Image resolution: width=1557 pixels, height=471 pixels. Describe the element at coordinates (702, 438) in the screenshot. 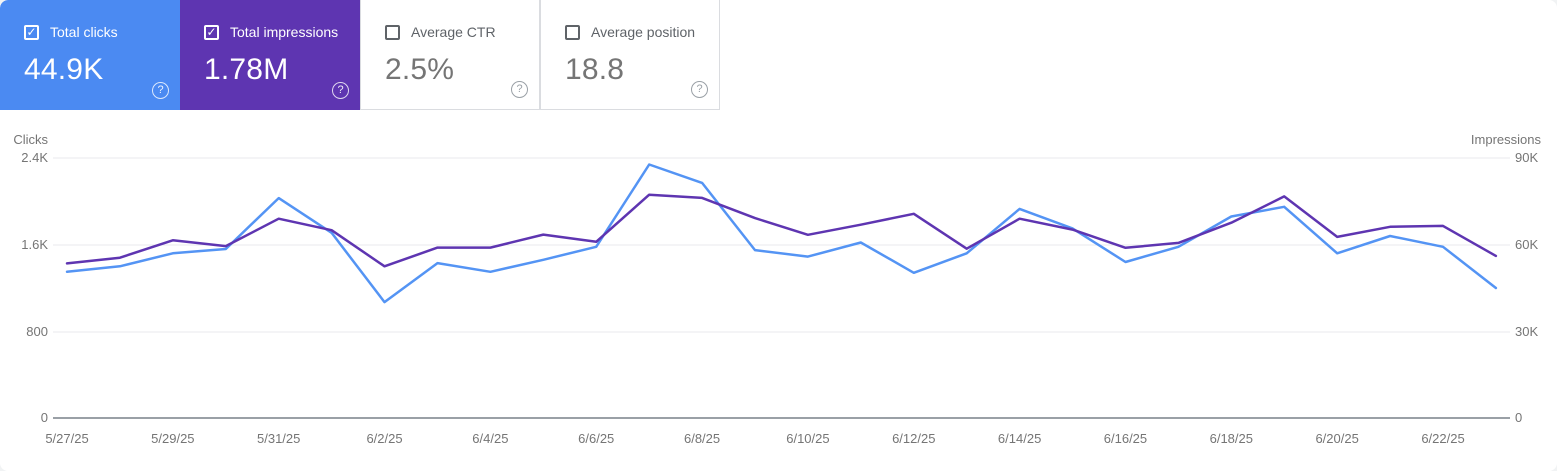

I see `x-axis-tick: 6/8/25` at that location.